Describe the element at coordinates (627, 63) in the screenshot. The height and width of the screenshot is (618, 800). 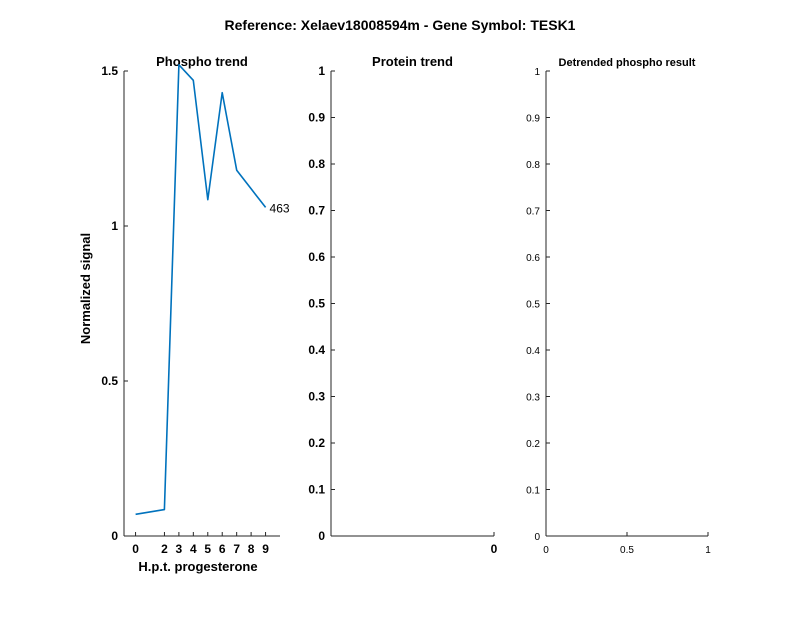
I see `panel-title: Detrended phospho result` at that location.